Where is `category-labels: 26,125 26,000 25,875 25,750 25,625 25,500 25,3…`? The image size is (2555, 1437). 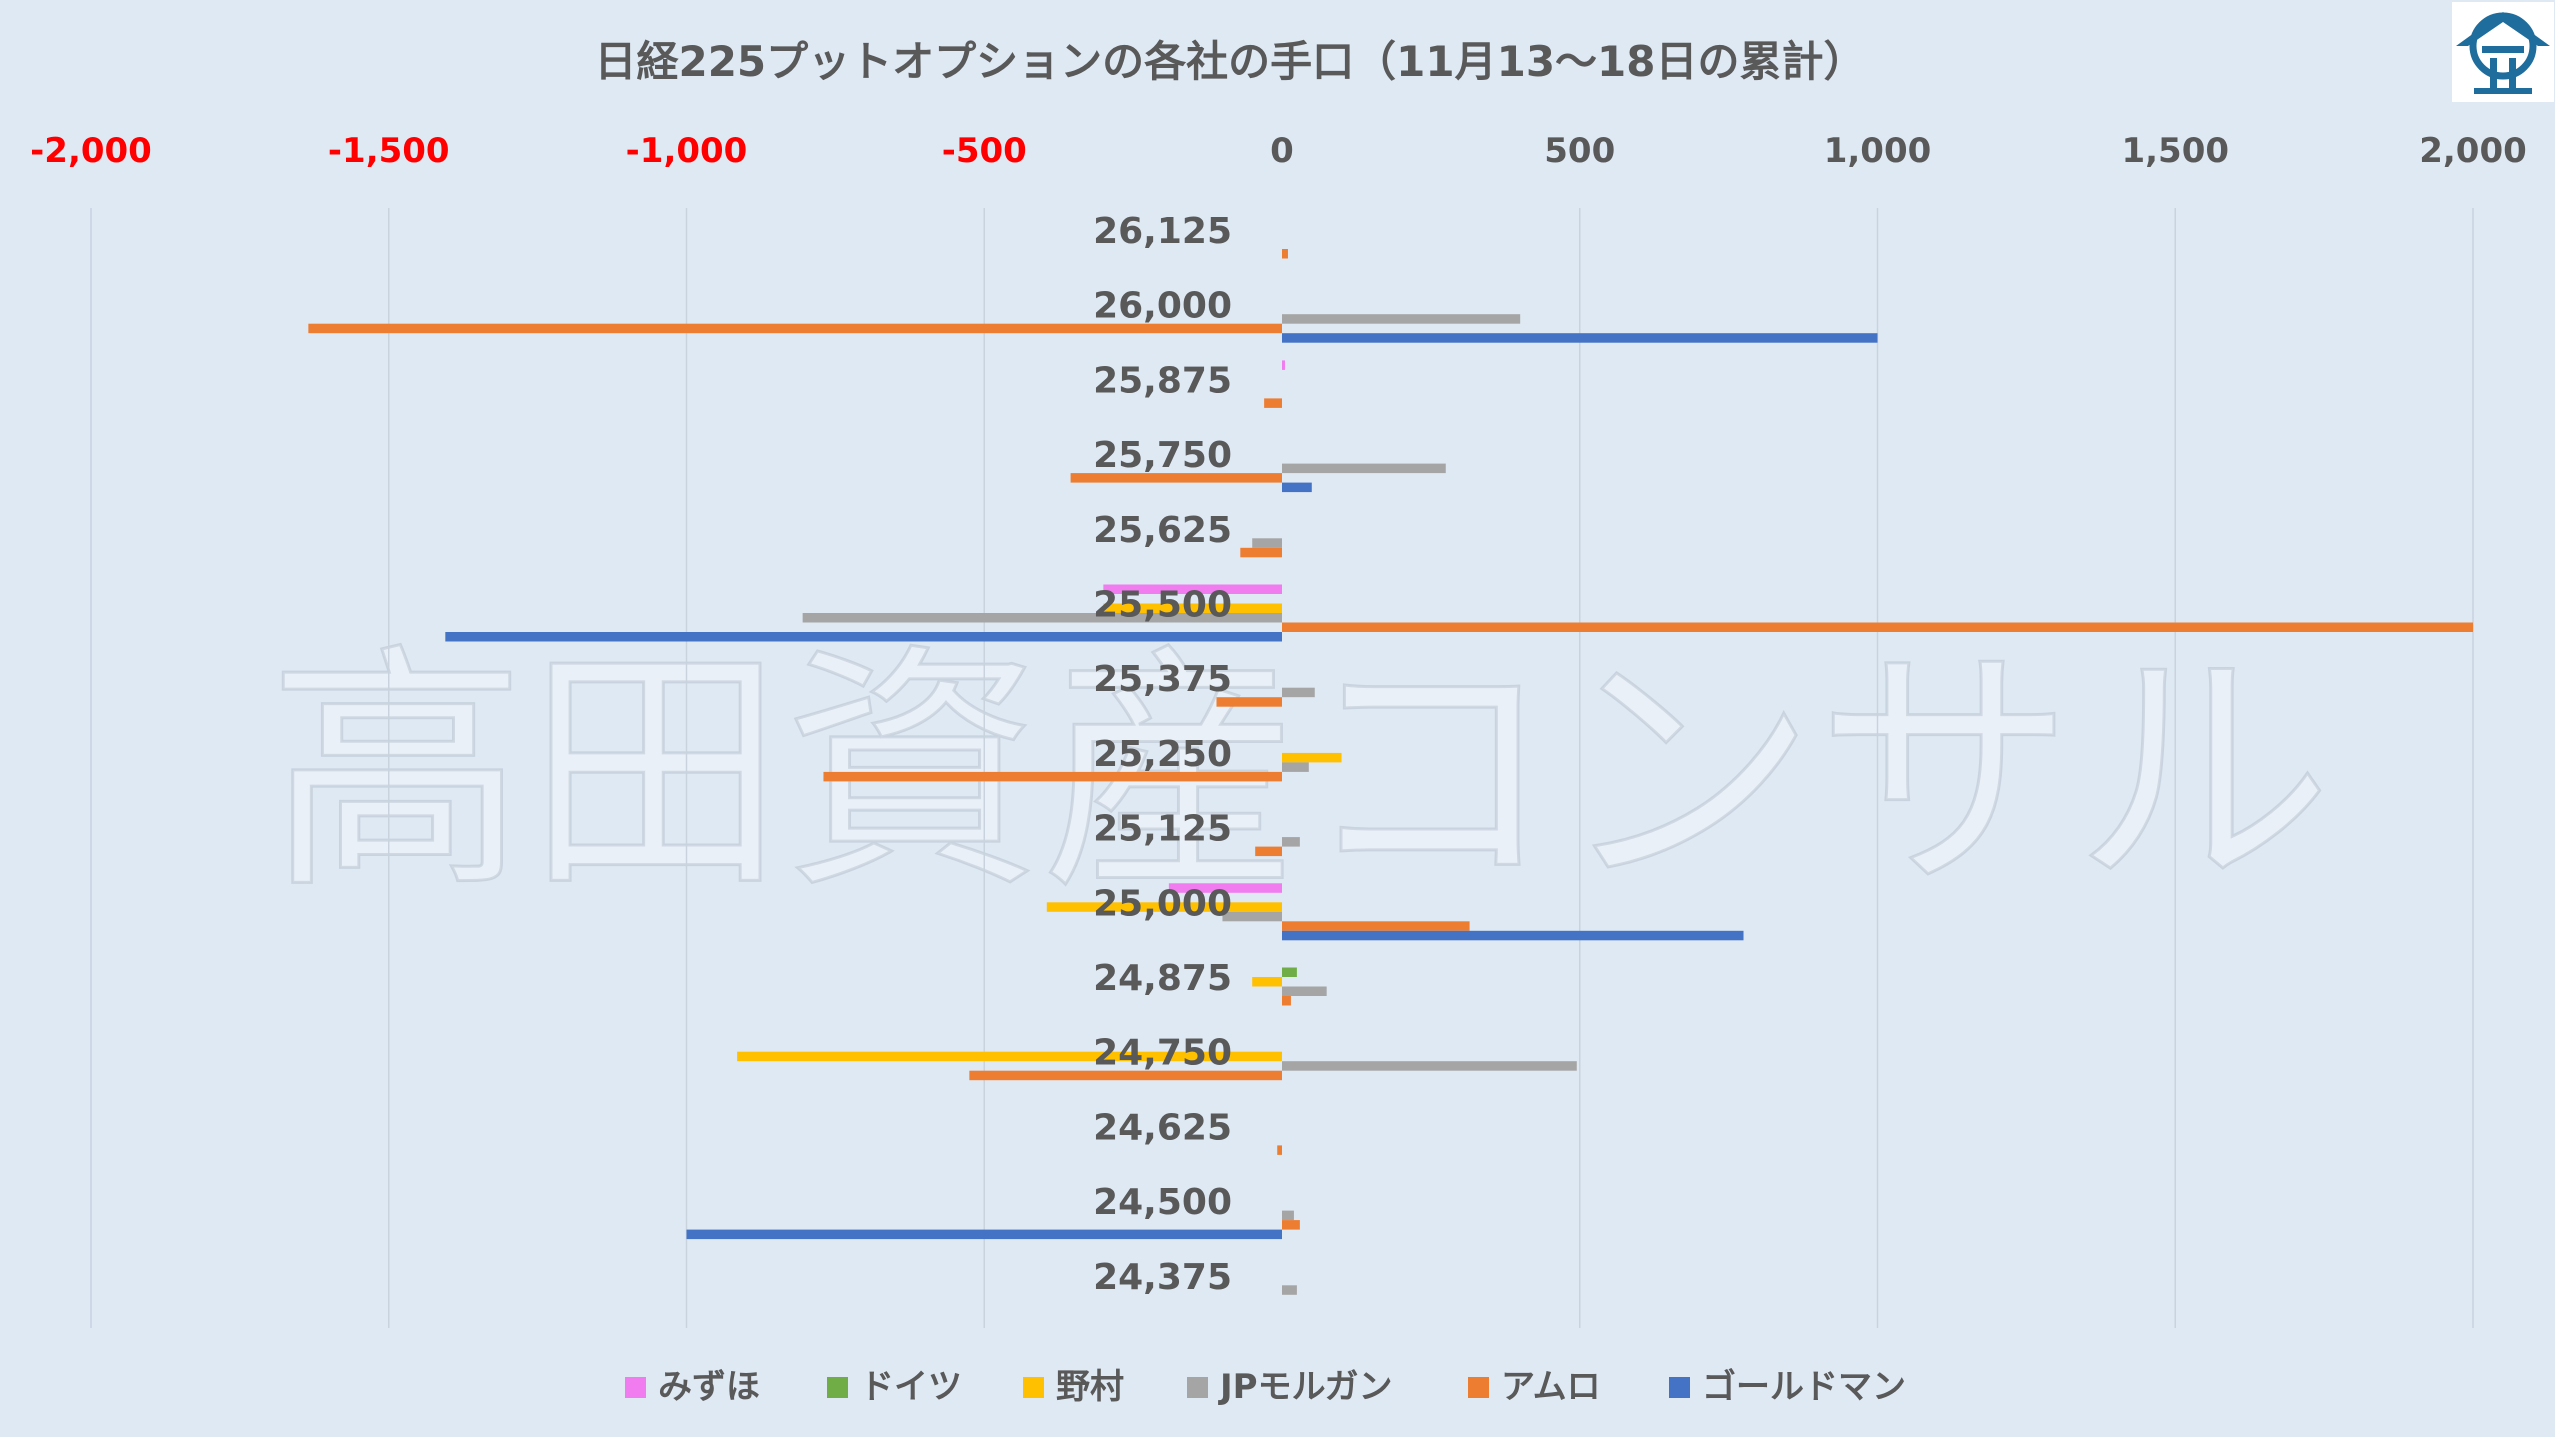
category-labels: 26,125 26,000 25,875 25,750 25,625 25,500 25,3… is located at coordinates (1162, 754).